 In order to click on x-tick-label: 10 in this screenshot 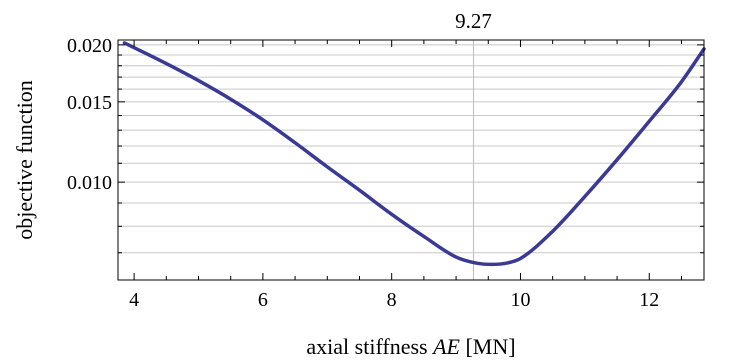, I will do `click(520, 300)`.